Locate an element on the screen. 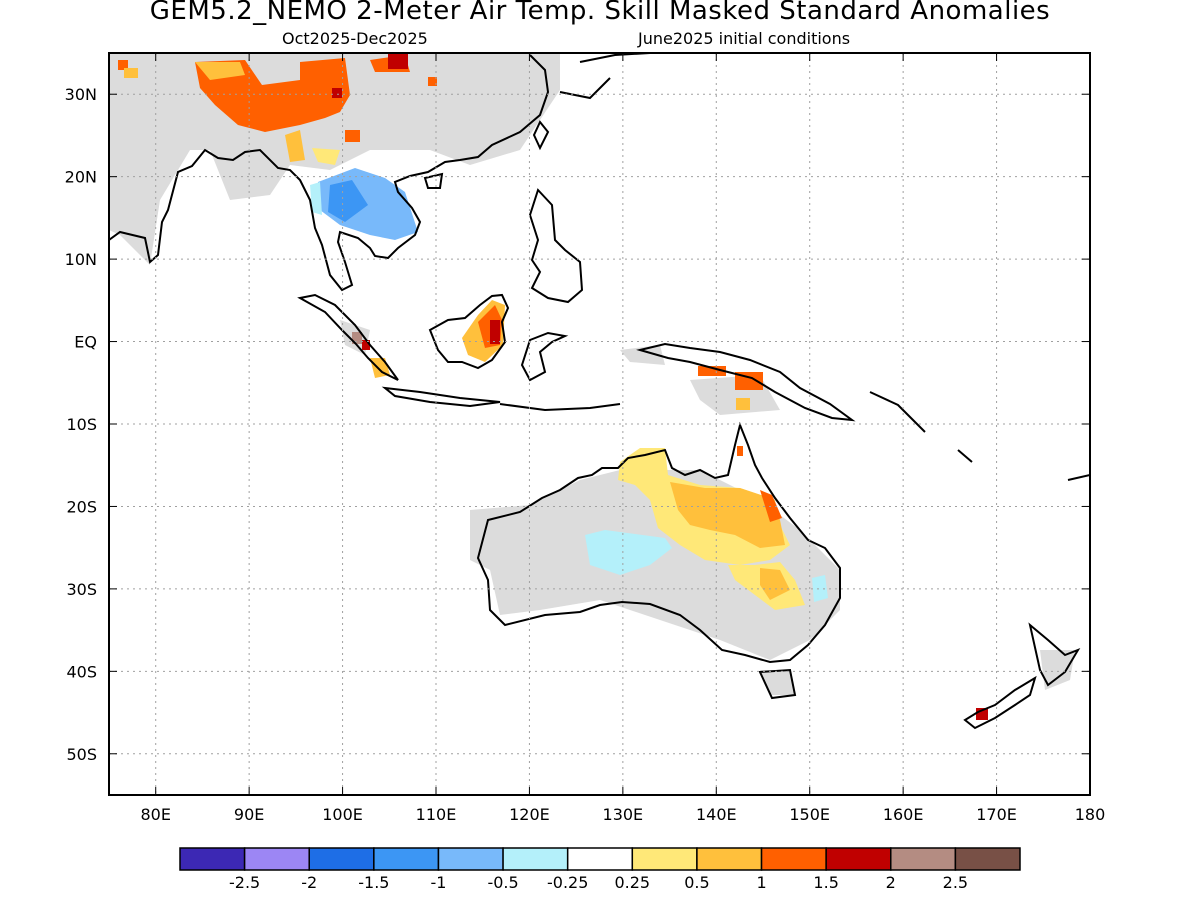 The width and height of the screenshot is (1200, 900). lon-tick-label: 110E is located at coordinates (436, 814).